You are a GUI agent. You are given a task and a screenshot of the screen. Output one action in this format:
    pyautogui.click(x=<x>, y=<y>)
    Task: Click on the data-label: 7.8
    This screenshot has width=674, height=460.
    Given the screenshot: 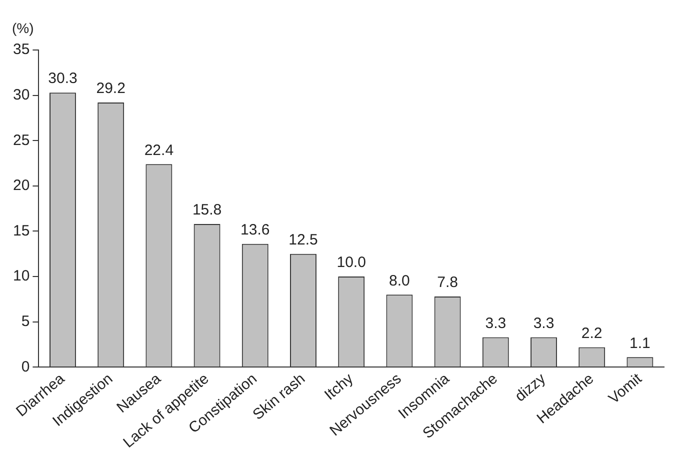 What is the action you would take?
    pyautogui.click(x=447, y=283)
    